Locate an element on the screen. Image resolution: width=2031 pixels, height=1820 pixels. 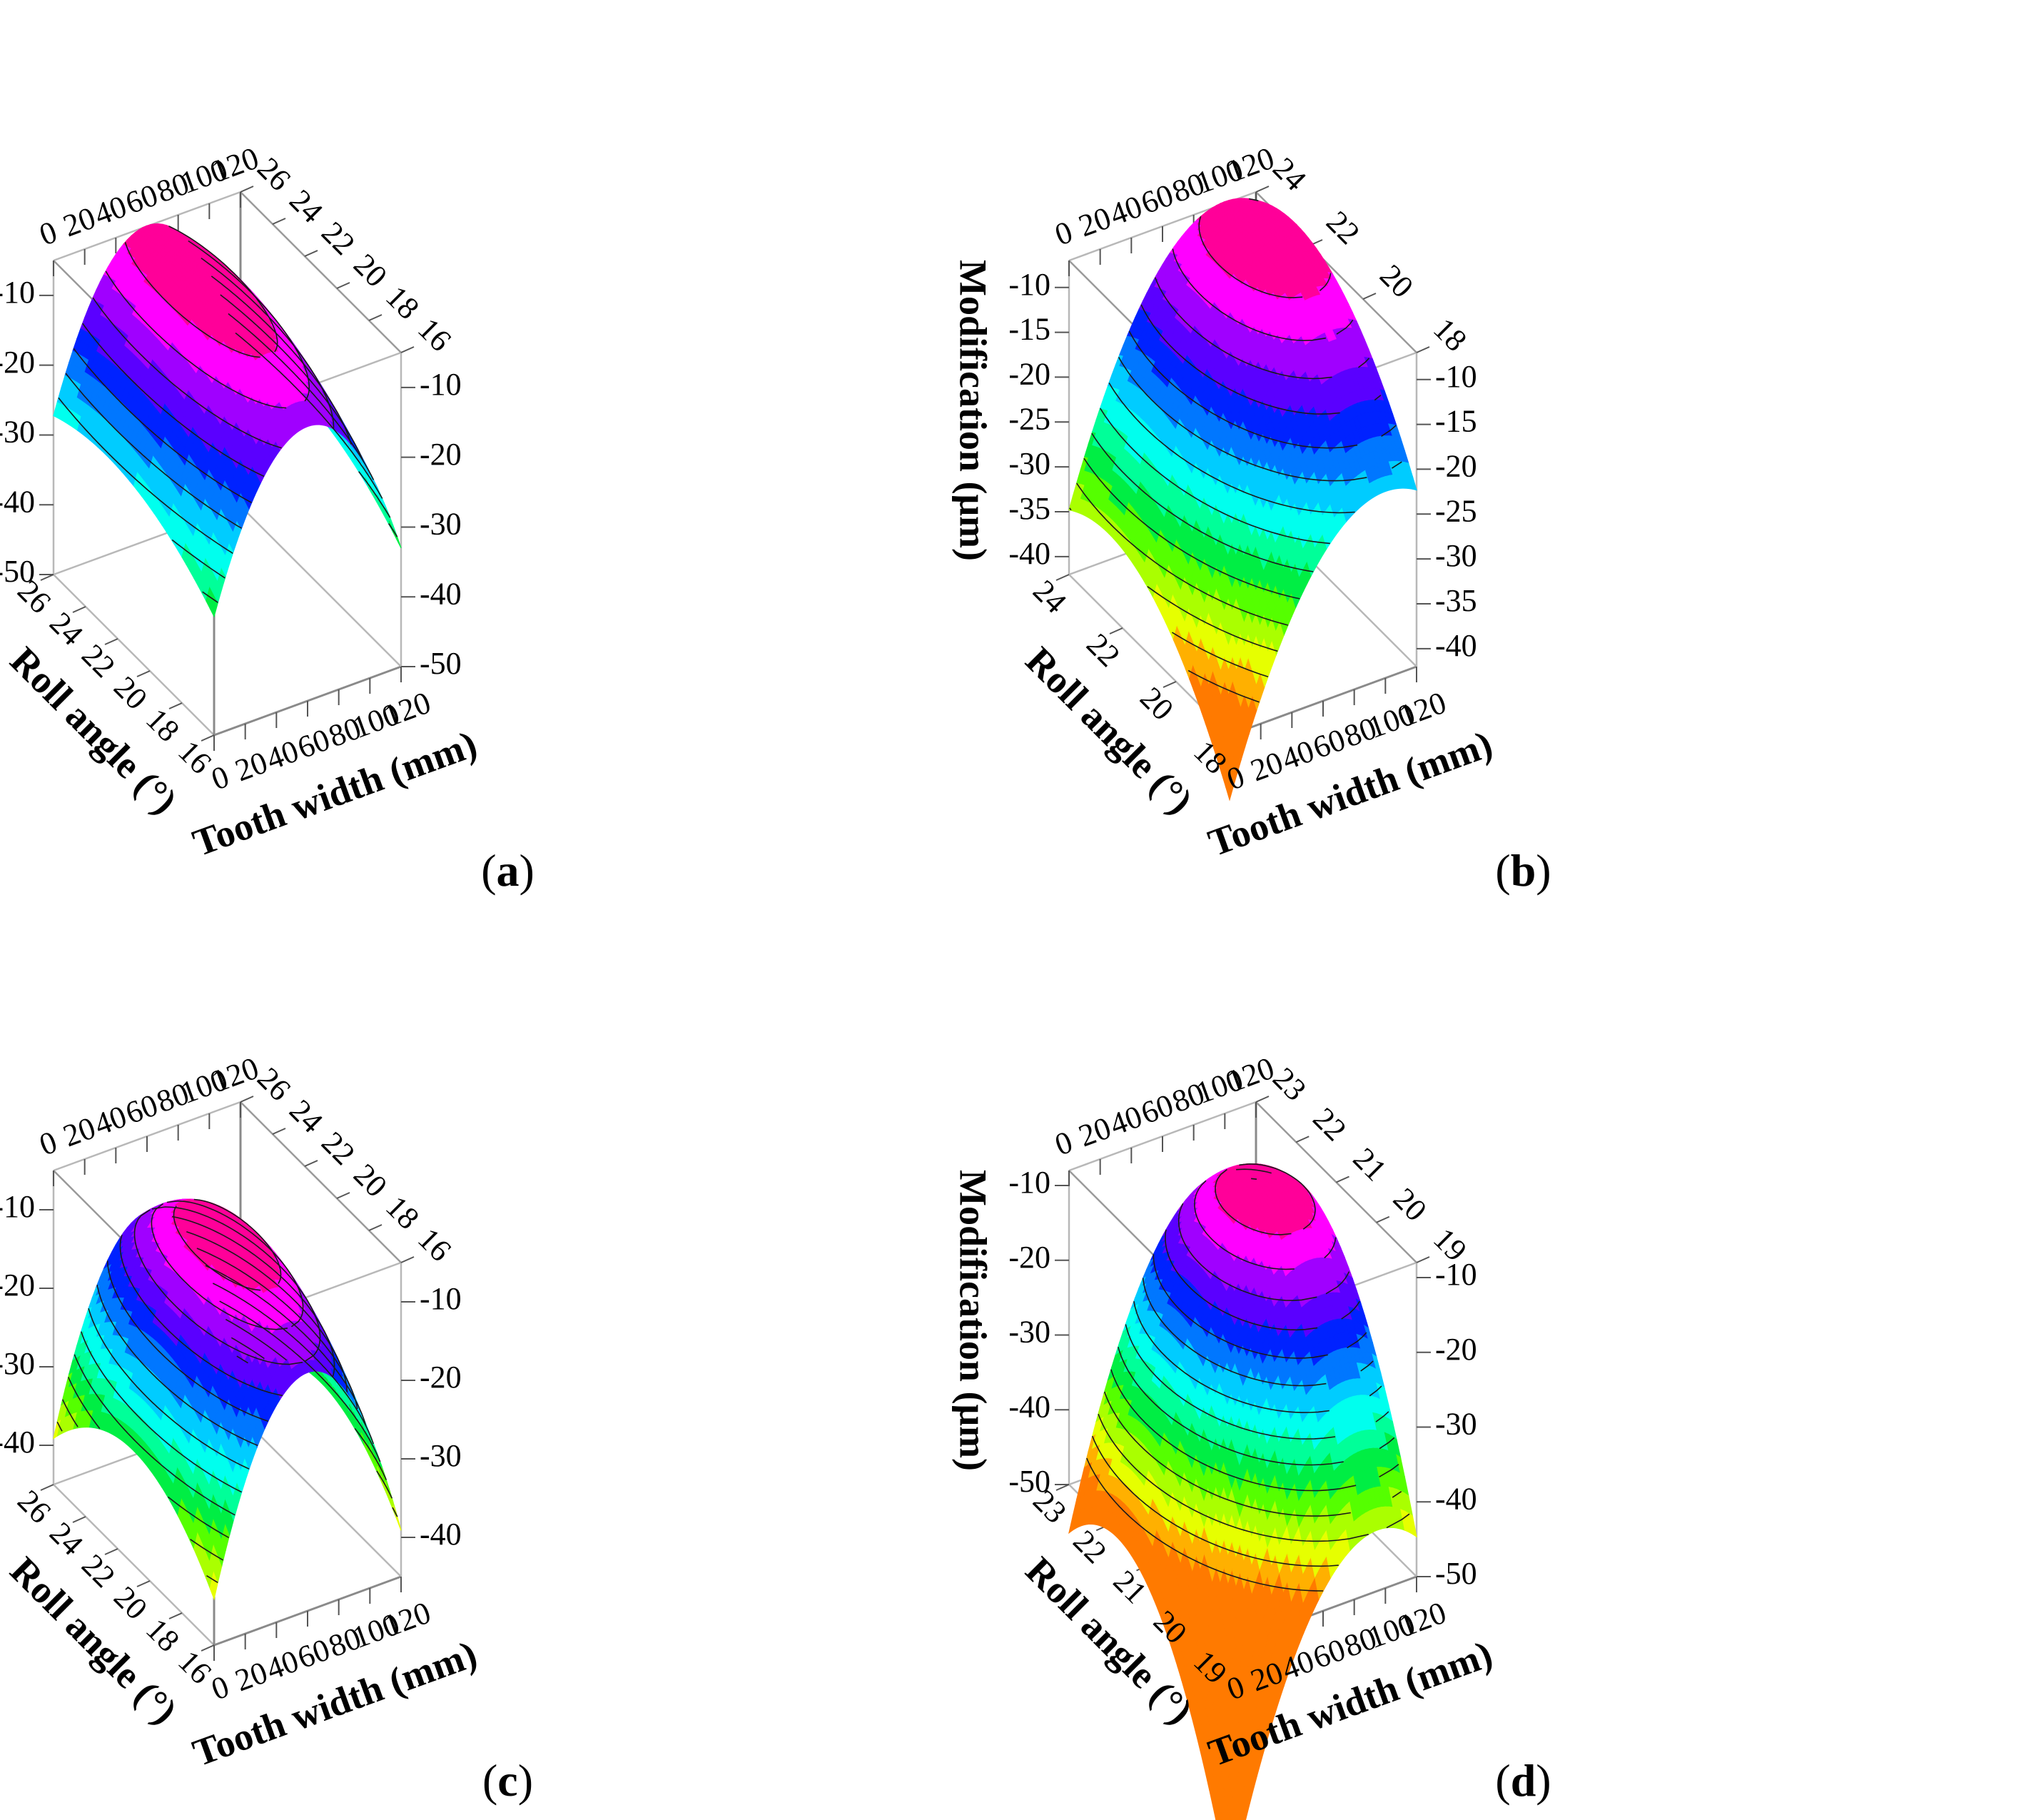
z-tick-label-left: -25 is located at coordinates (1029, 418).